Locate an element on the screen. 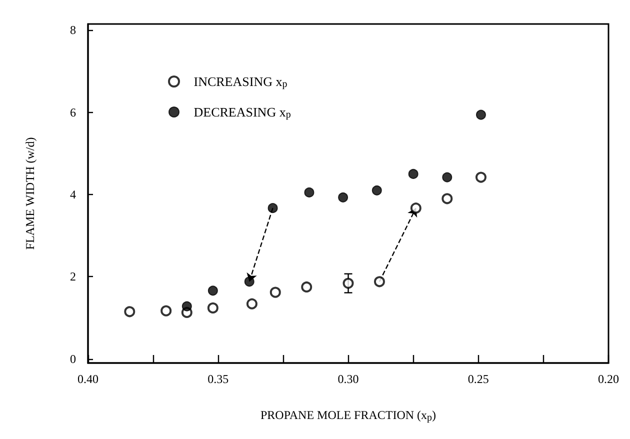 The height and width of the screenshot is (439, 630). y-axis-title: FLAME WIDTH (w/d) is located at coordinates (30, 193).